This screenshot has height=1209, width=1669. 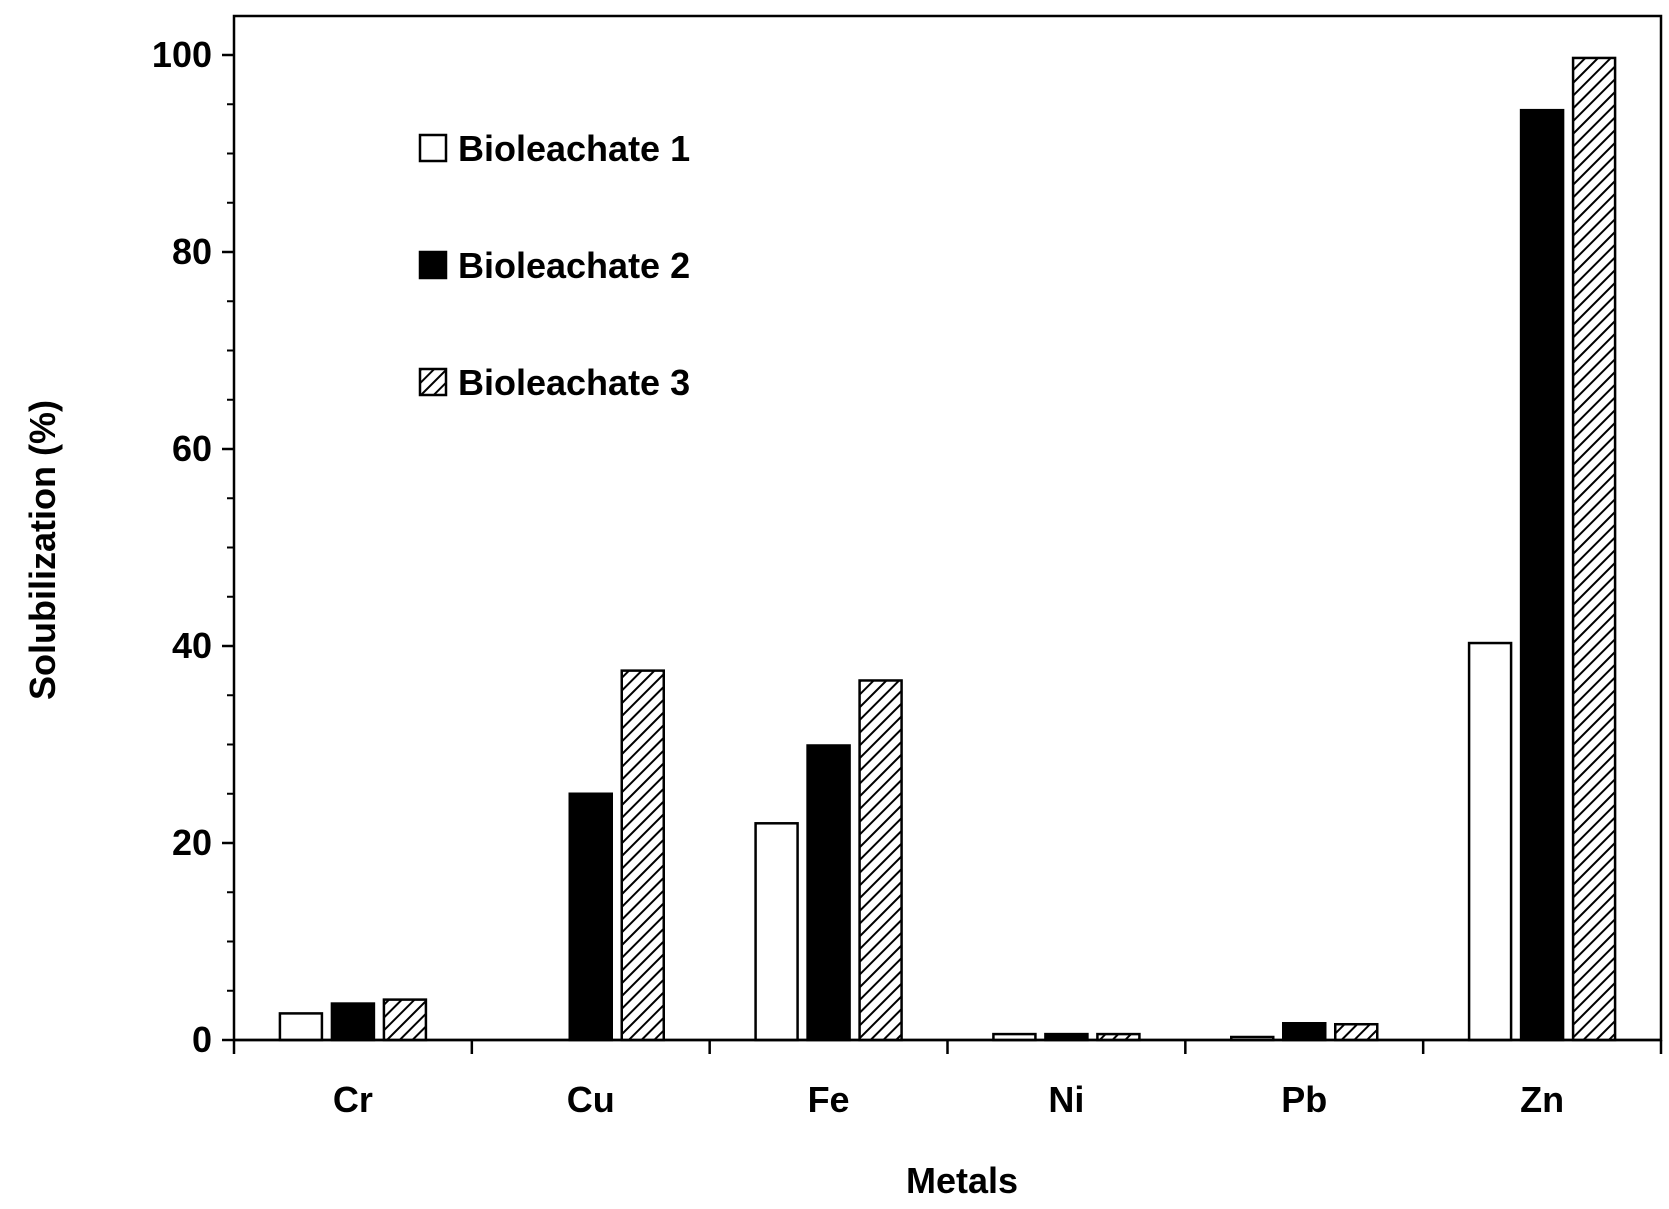 What do you see at coordinates (1542, 575) in the screenshot?
I see `bar-bioleachate-2-zn` at bounding box center [1542, 575].